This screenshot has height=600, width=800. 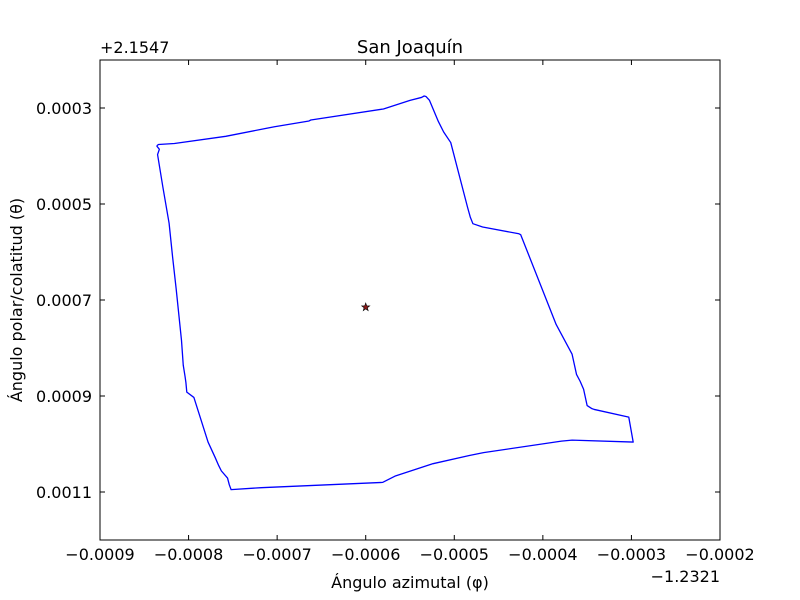 I want to click on x-tick-label: −0.0002, so click(x=719, y=554).